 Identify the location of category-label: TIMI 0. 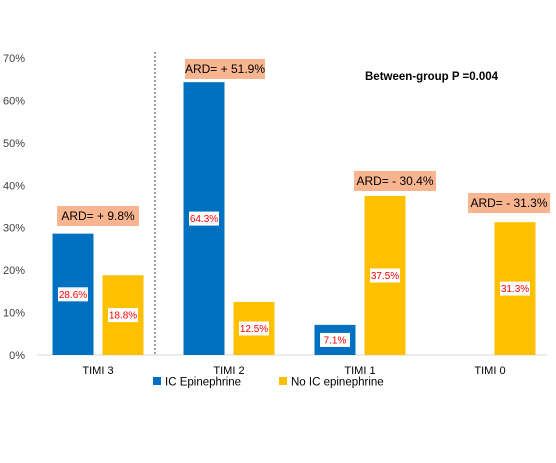
(489, 371).